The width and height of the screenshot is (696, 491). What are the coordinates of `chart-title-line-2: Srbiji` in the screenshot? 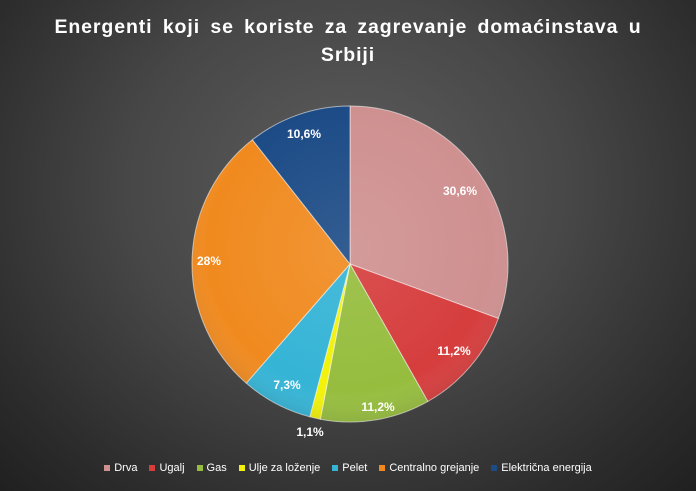 It's located at (348, 55).